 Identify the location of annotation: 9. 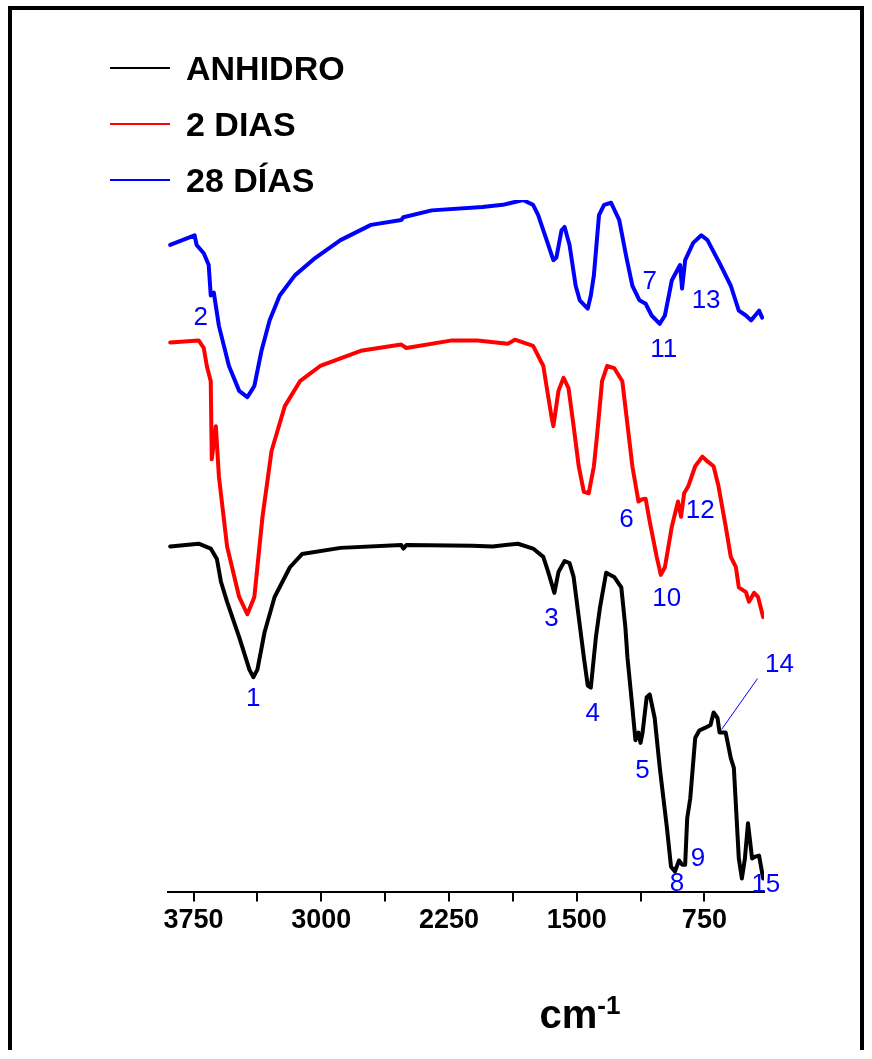
(698, 856).